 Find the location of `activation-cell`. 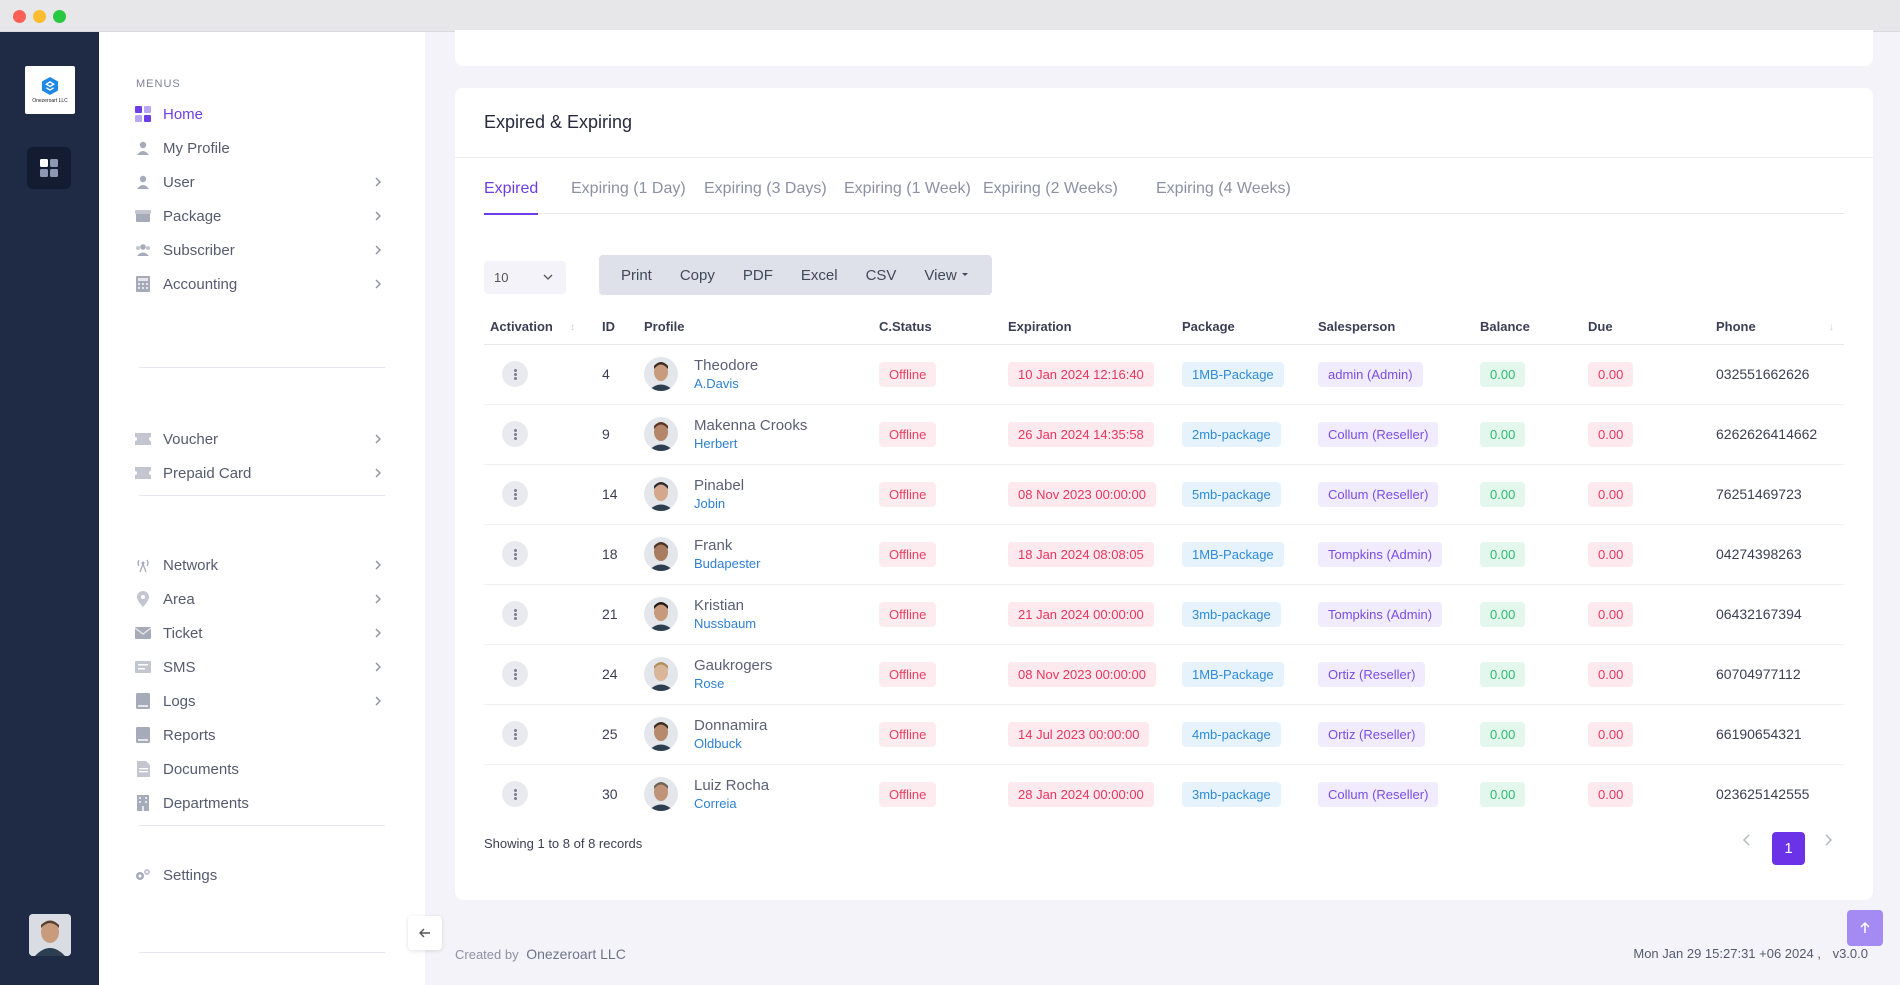

activation-cell is located at coordinates (540, 434).